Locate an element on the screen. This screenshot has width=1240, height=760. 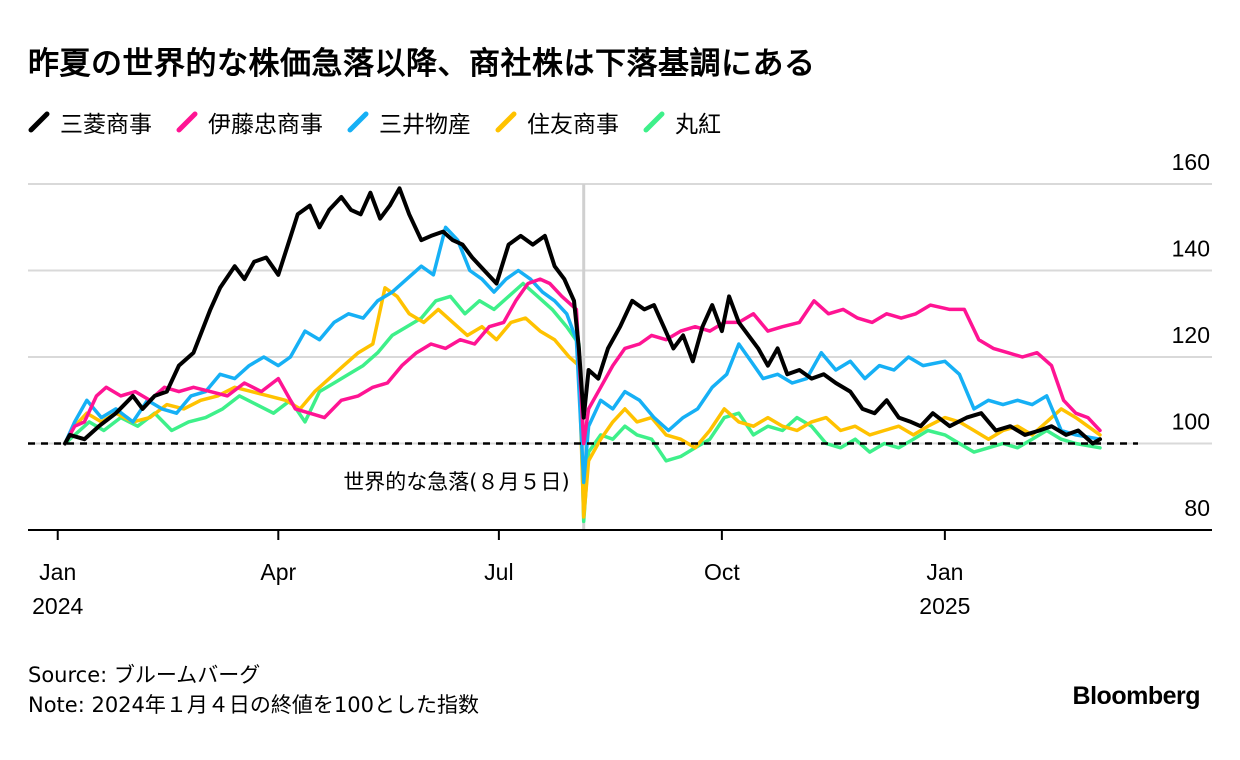
bloomberg-logo: Bloomberg is located at coordinates (1136, 696).